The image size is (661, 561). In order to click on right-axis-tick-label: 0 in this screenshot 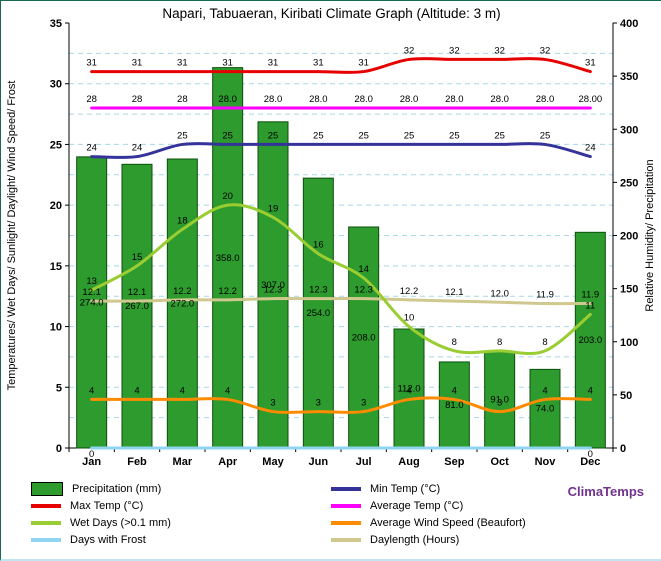, I will do `click(623, 449)`.